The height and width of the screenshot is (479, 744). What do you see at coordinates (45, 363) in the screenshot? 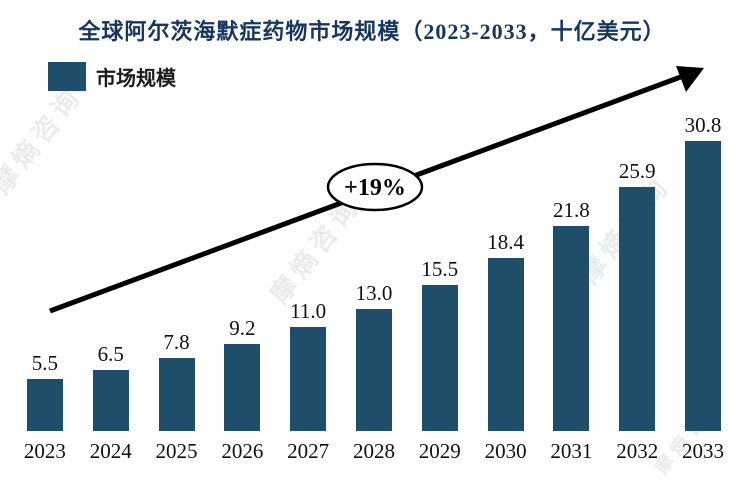
I see `bar-value-label: 5.5` at bounding box center [45, 363].